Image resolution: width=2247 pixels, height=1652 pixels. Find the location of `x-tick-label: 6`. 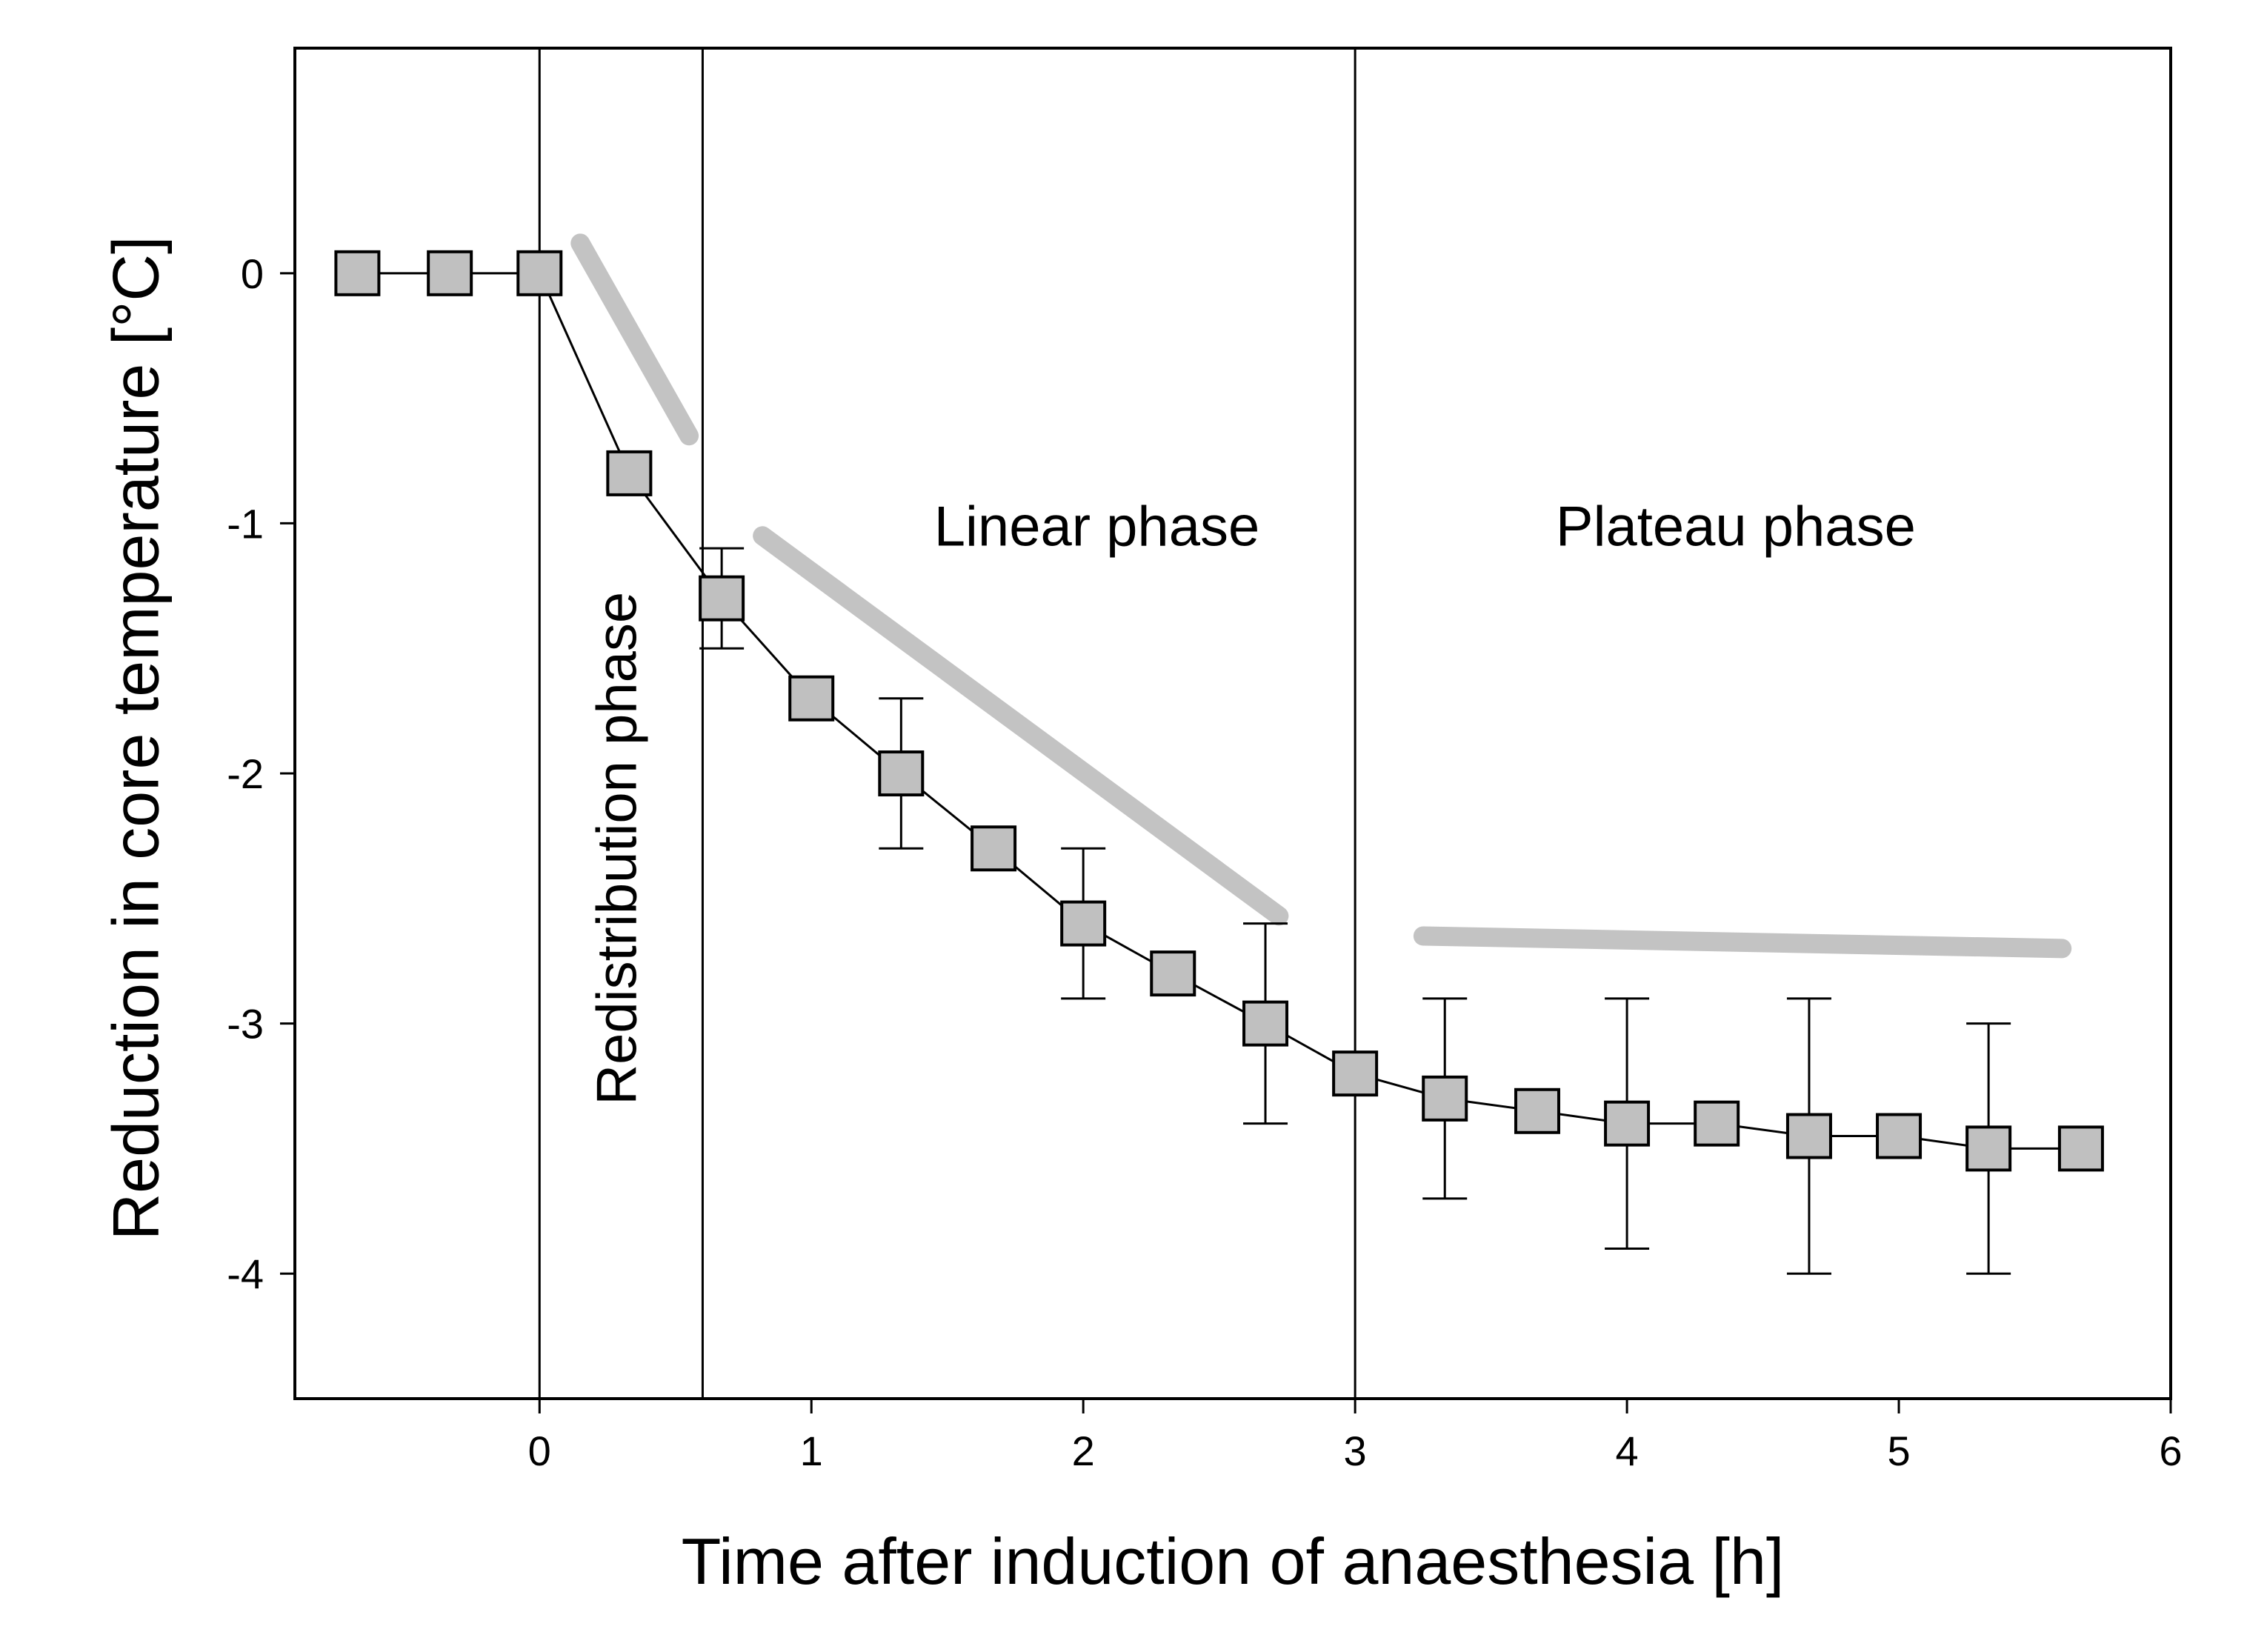

x-tick-label: 6 is located at coordinates (2170, 1451).